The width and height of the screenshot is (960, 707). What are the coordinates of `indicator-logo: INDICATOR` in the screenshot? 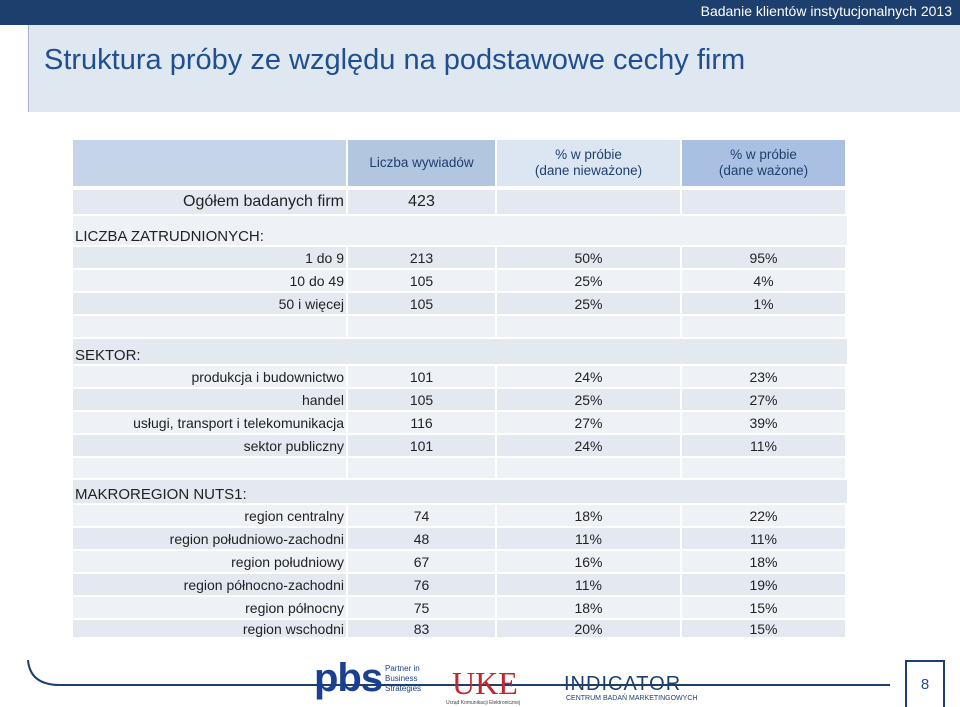 It's located at (623, 684).